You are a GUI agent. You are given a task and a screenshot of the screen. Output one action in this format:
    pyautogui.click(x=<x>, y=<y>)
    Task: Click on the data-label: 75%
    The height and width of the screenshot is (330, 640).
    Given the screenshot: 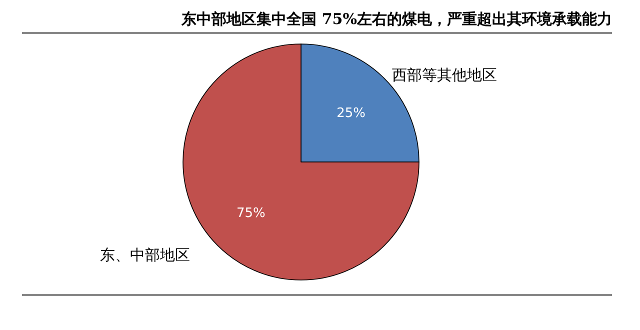 What is the action you would take?
    pyautogui.click(x=251, y=214)
    